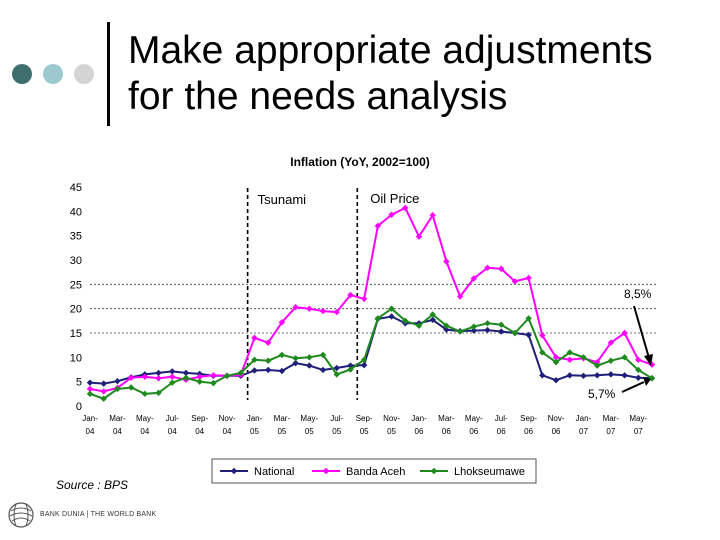 The image size is (720, 540). What do you see at coordinates (318, 96) in the screenshot?
I see `title-line-2: for the needs analysis` at bounding box center [318, 96].